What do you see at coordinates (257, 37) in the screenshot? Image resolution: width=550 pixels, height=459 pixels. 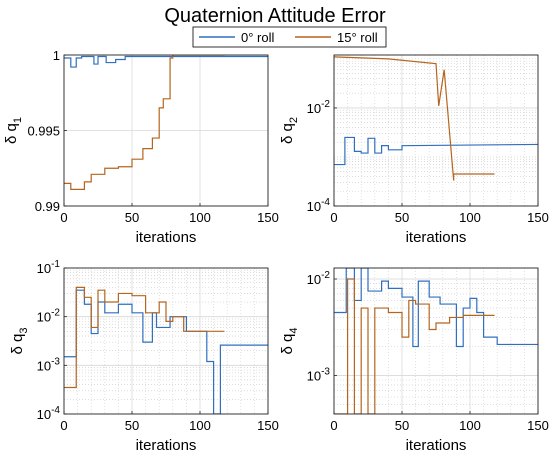 I see `legend-label: 0° roll` at bounding box center [257, 37].